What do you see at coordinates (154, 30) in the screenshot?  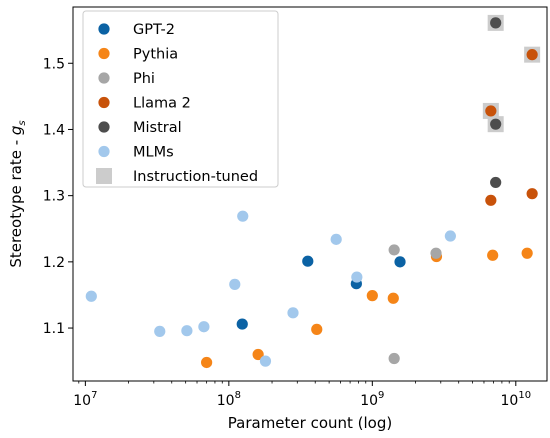 I see `legend-label-gpt-2: GPT-2` at bounding box center [154, 30].